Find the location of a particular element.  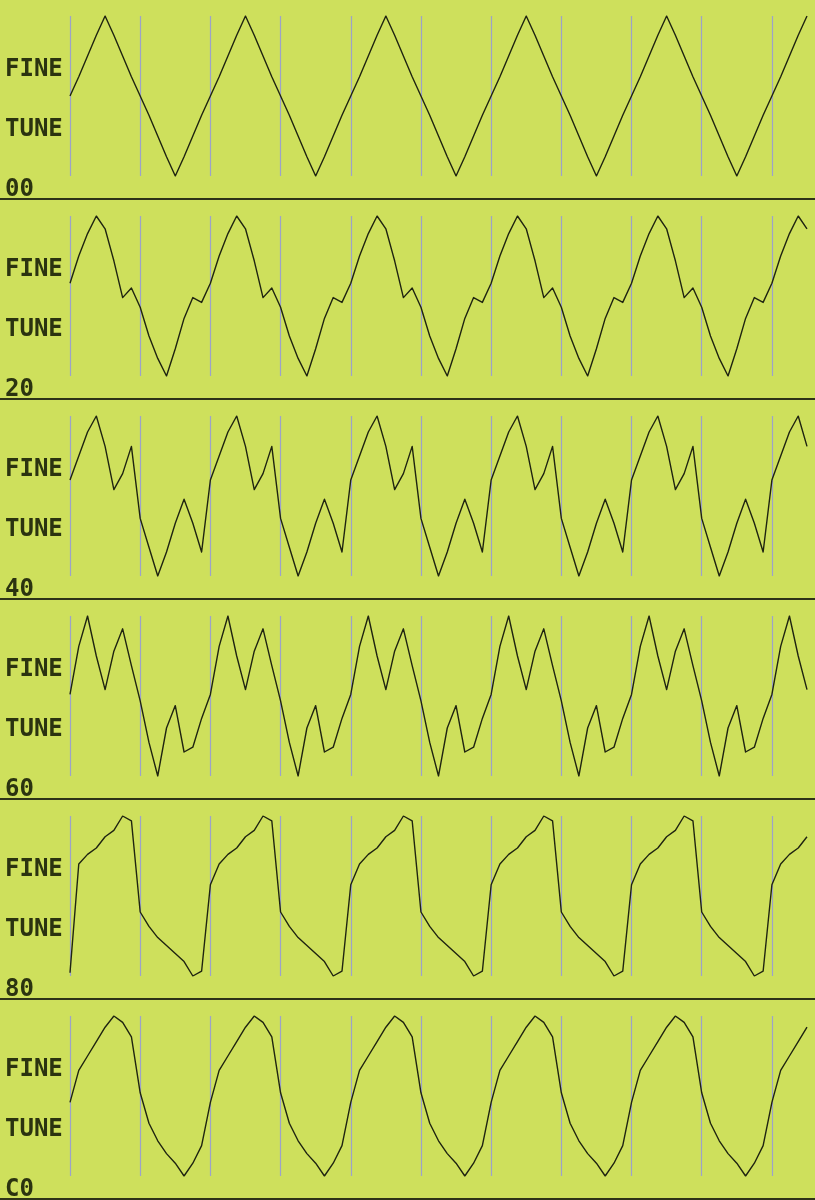

text: 00 is located at coordinates (19, 188).